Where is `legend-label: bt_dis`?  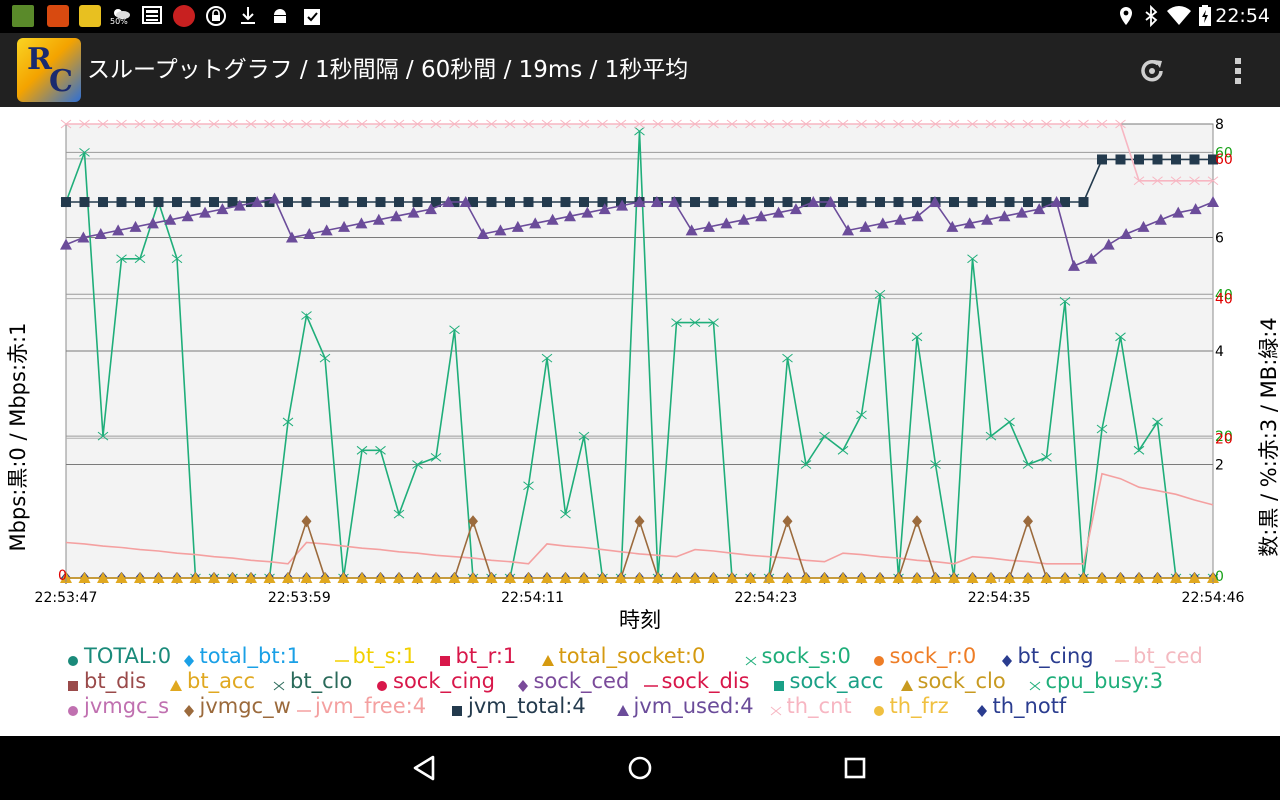 legend-label: bt_dis is located at coordinates (115, 681).